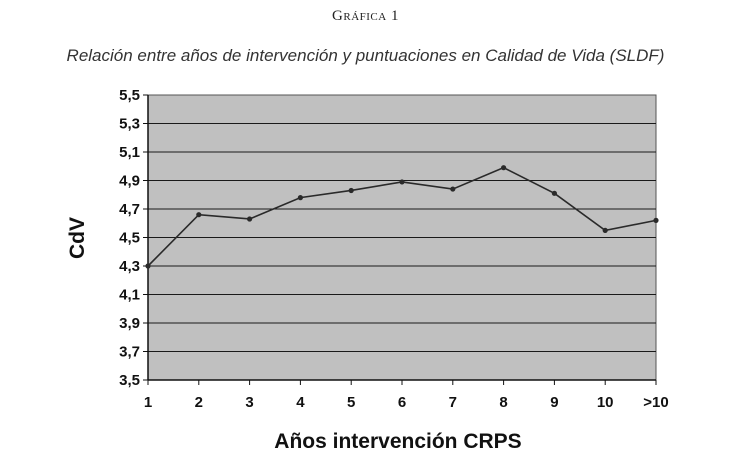 The height and width of the screenshot is (475, 731). I want to click on x-tick-label: 7, so click(453, 402).